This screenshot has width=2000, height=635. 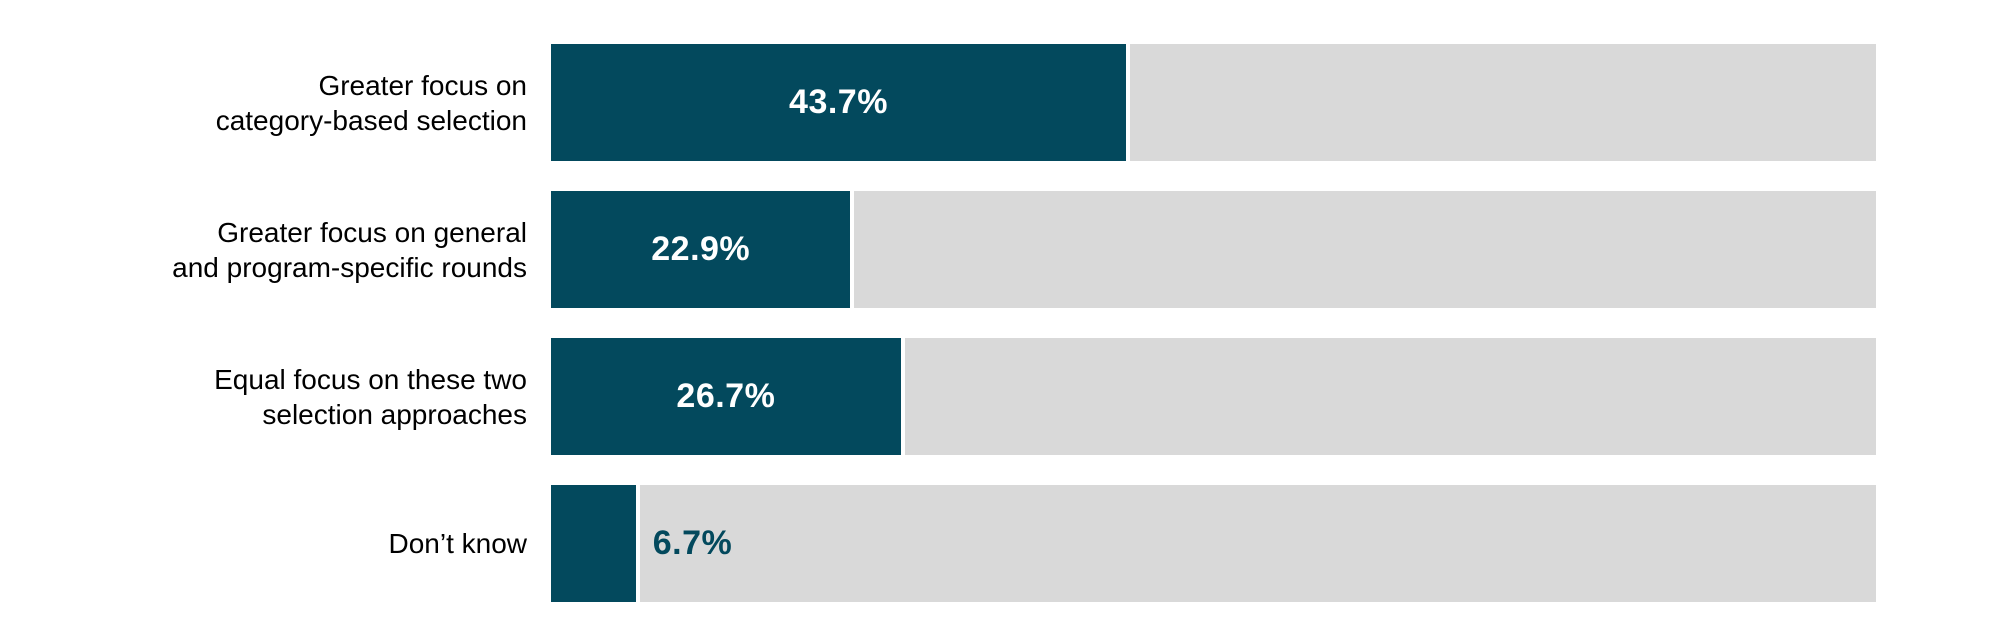 I want to click on bar-track: 6.7%, so click(x=1213, y=543).